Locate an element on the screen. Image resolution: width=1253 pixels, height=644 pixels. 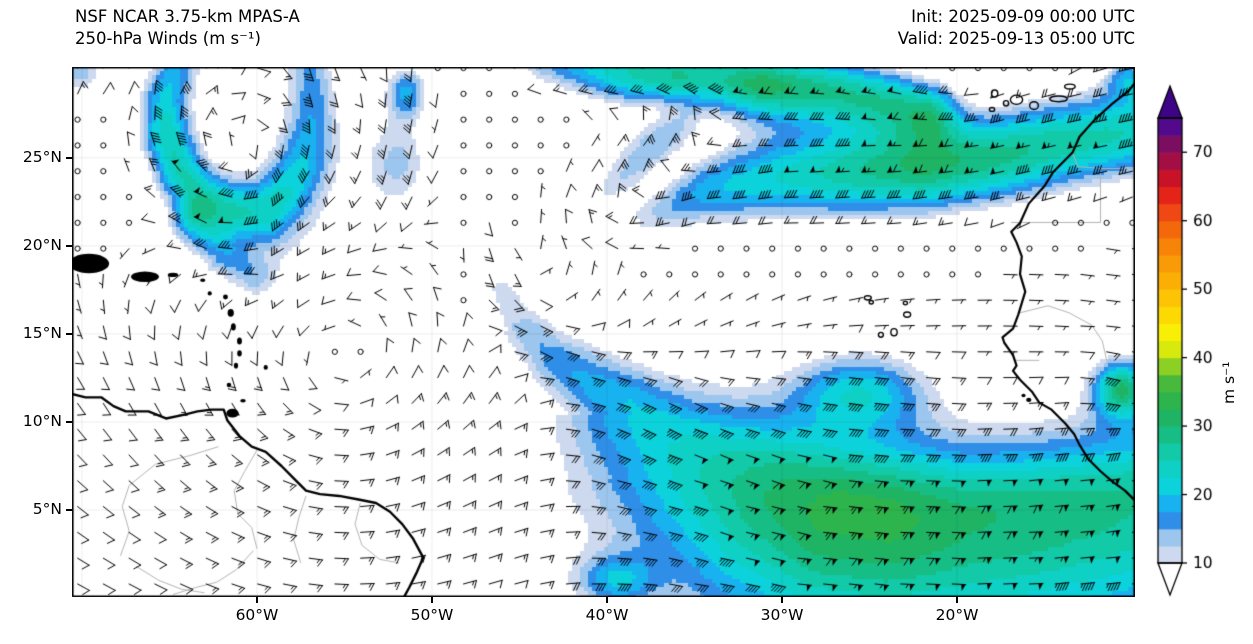
lat-tick-label: 15°N is located at coordinates (42, 332).